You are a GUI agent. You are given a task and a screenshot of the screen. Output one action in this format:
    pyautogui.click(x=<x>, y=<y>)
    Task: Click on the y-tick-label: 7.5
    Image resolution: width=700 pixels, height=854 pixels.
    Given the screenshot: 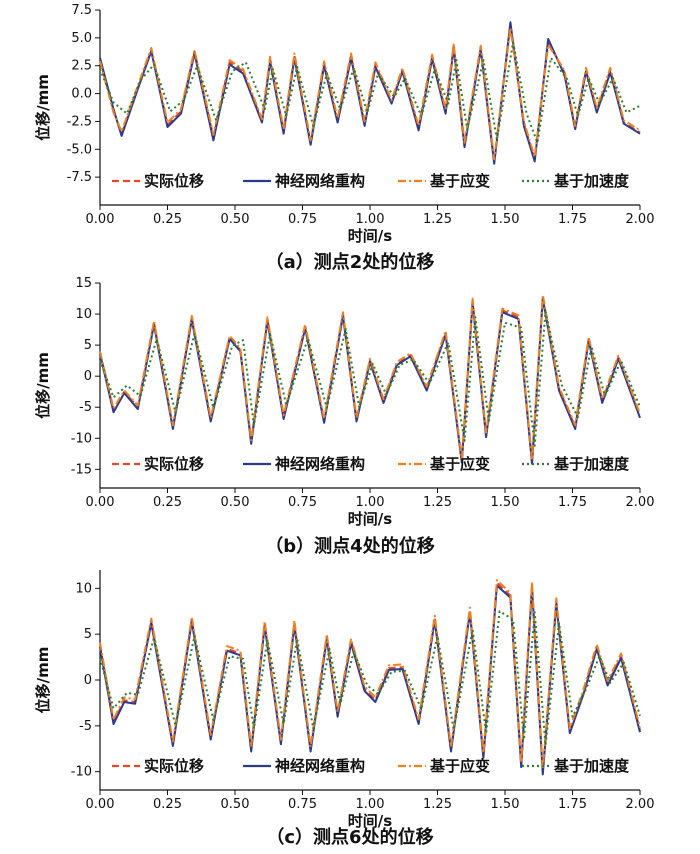 What is the action you would take?
    pyautogui.click(x=81, y=10)
    